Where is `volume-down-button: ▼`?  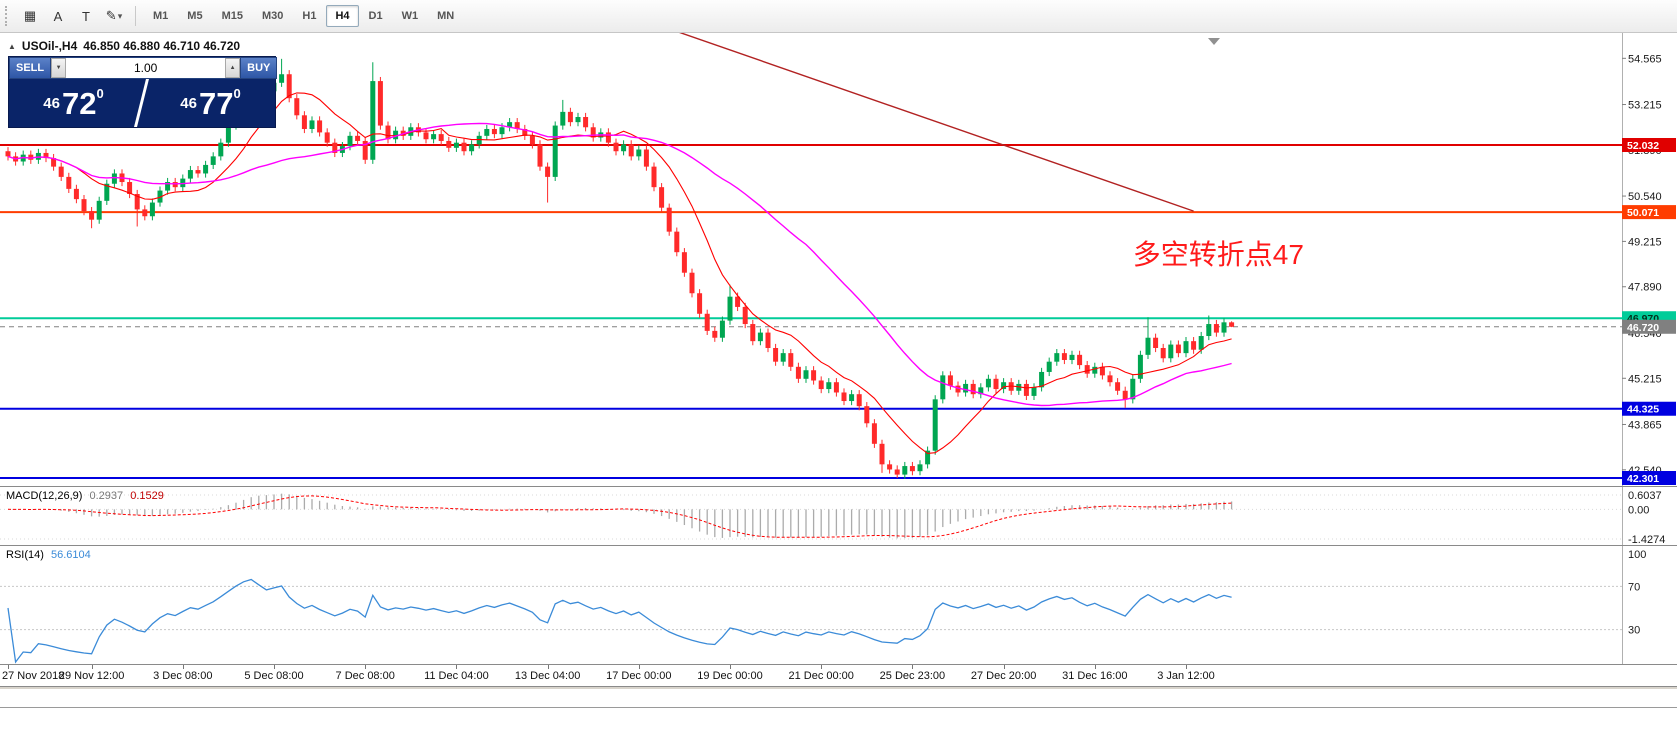 volume-down-button: ▼ is located at coordinates (59, 68).